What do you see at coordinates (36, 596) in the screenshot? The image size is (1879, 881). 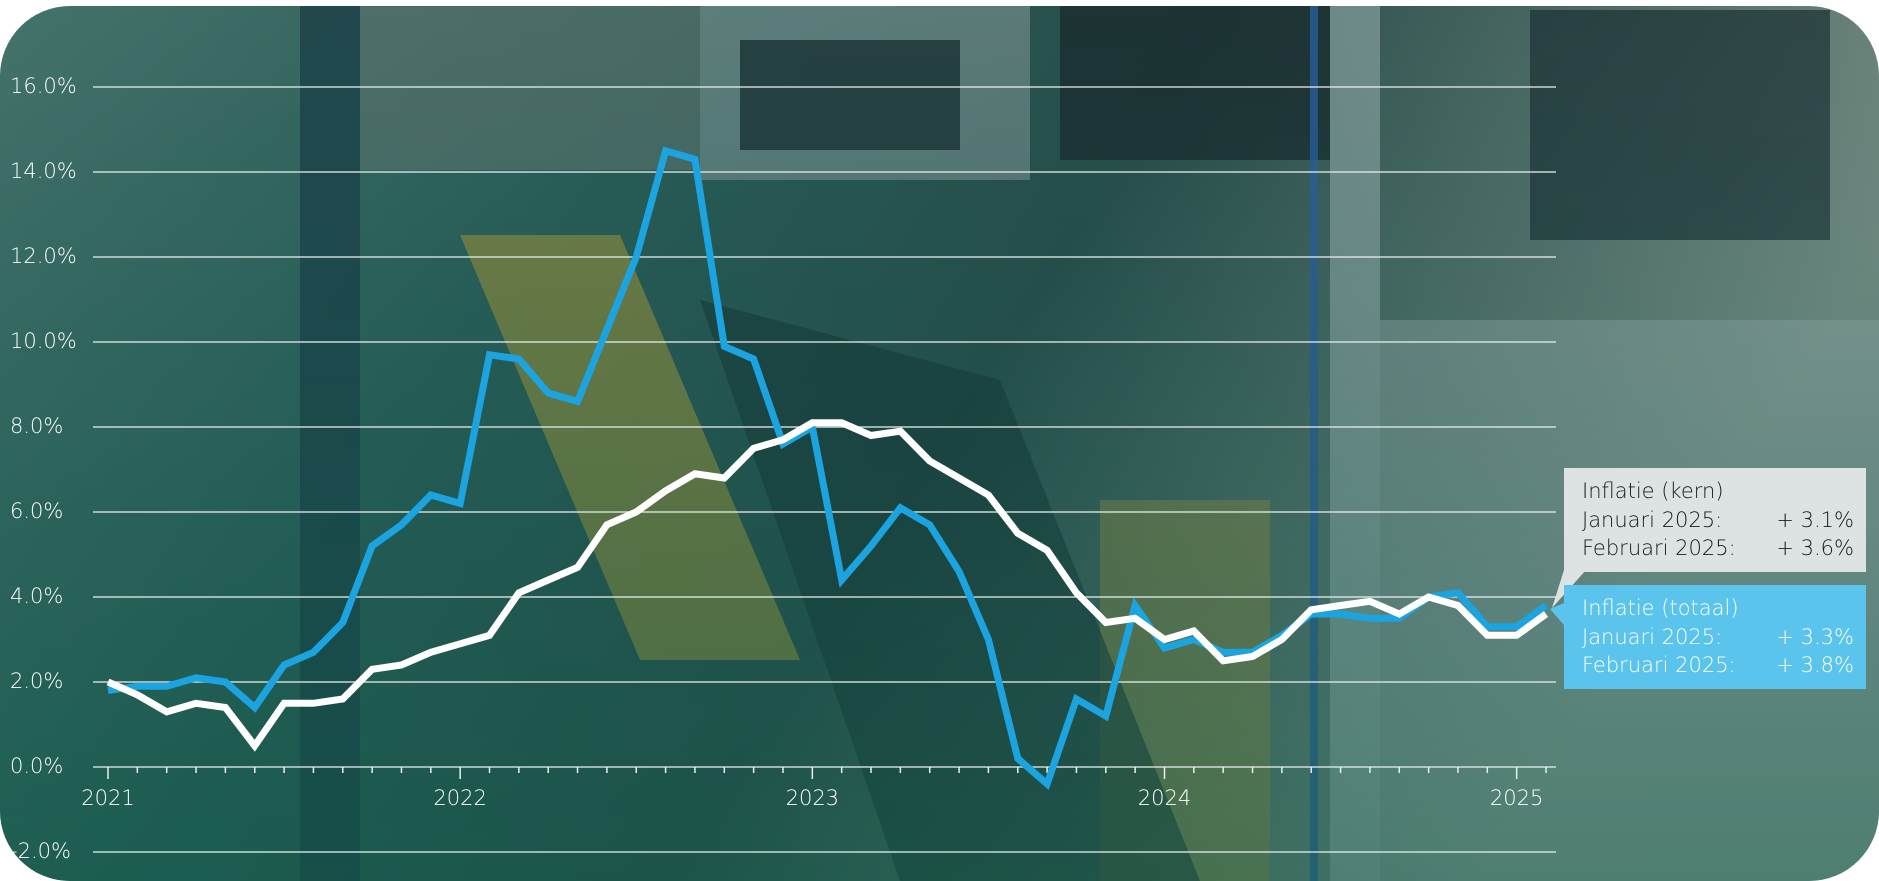 I see `y-tick-label: 4.0%` at bounding box center [36, 596].